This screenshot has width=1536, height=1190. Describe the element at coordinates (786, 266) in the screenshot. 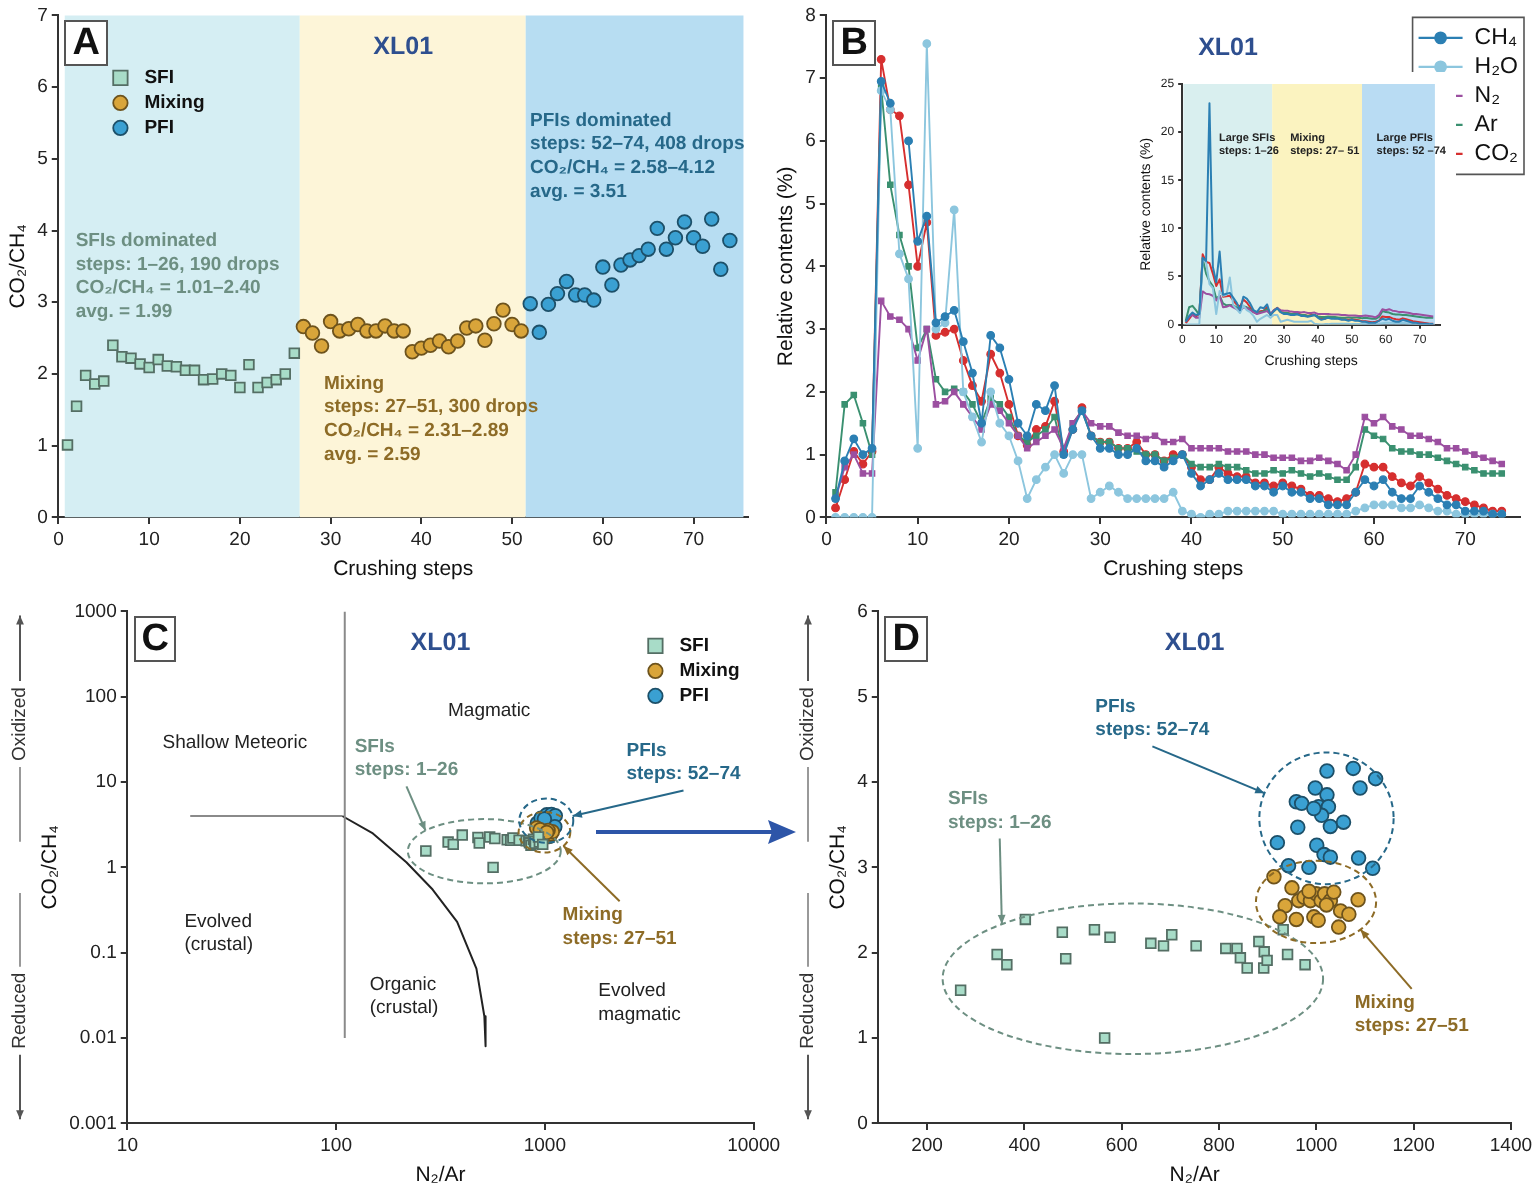

I see `y-axis-title: Relative contents (%)` at that location.